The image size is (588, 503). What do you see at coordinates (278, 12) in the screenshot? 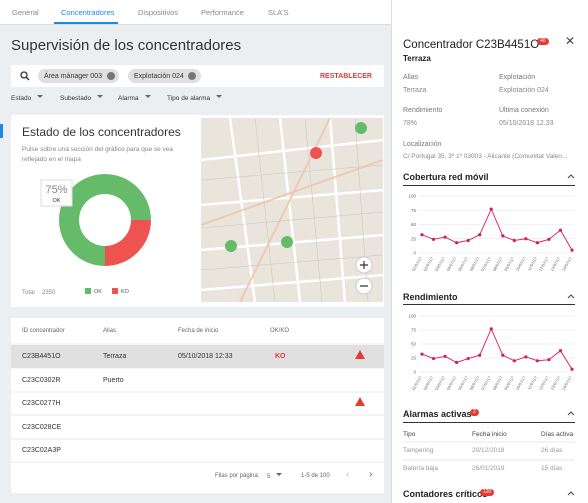
I see `tab: SLA'S` at bounding box center [278, 12].